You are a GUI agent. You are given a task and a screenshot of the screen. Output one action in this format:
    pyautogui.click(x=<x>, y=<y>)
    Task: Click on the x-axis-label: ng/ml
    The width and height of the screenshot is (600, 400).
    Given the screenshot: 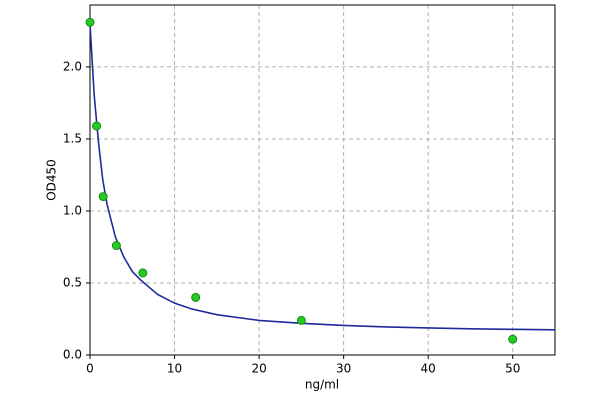 What is the action you would take?
    pyautogui.click(x=322, y=385)
    